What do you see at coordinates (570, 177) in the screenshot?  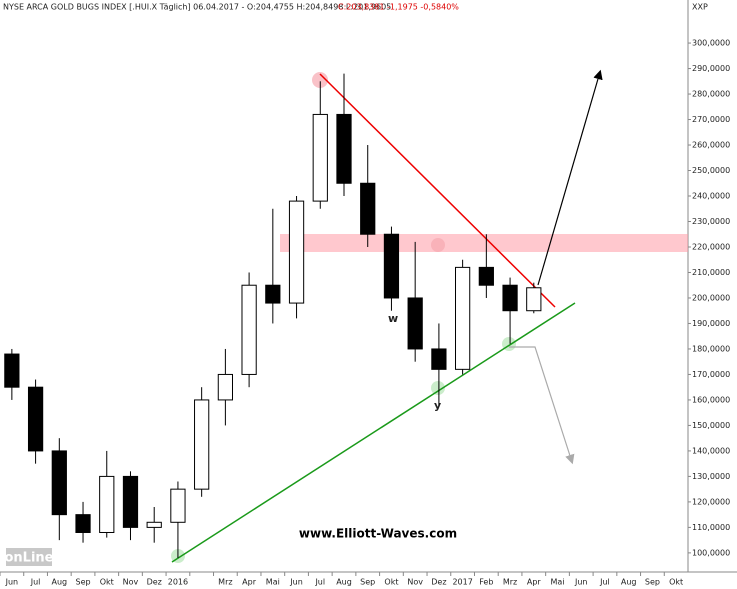 I see `forecast-arrow` at bounding box center [570, 177].